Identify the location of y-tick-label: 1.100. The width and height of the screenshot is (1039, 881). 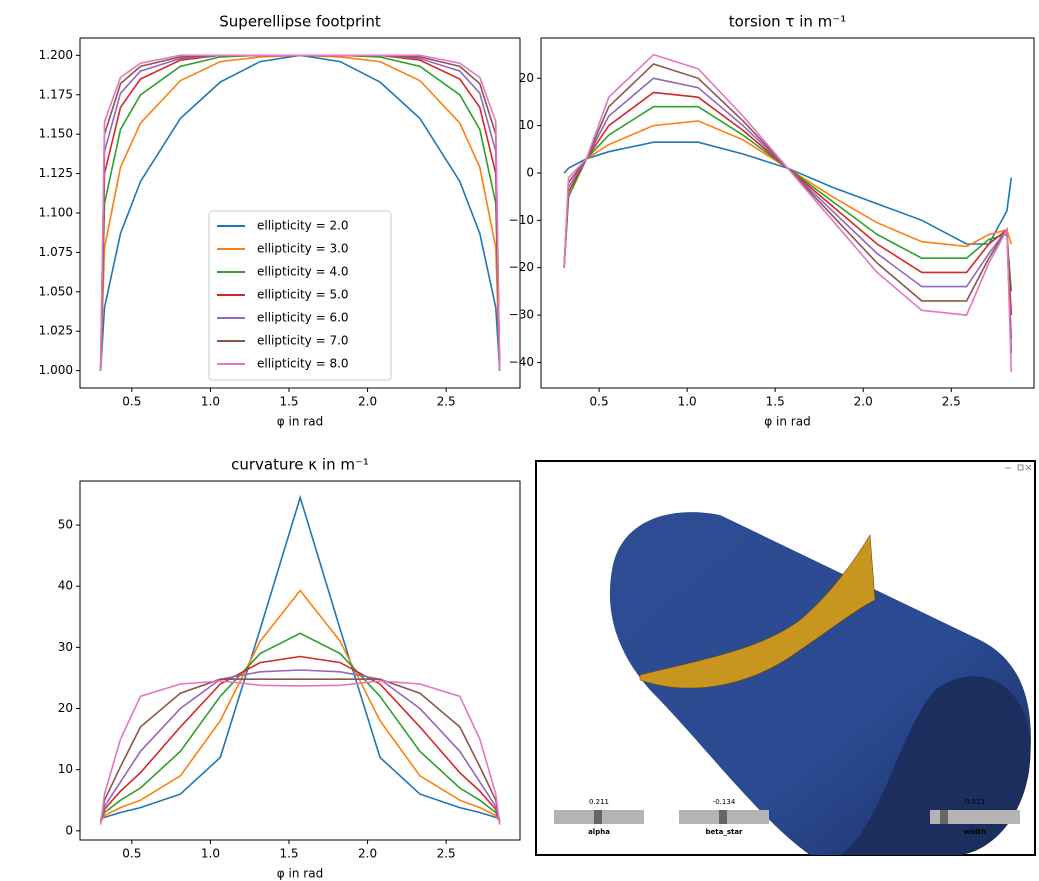
(56, 213).